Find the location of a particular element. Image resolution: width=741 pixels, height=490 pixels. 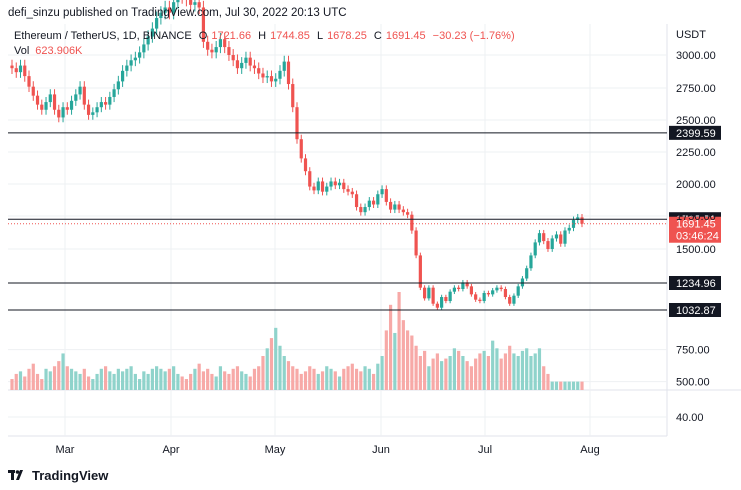

symbol-title: Ethereum / TetherUS, 1D, BINANCE is located at coordinates (103, 36).